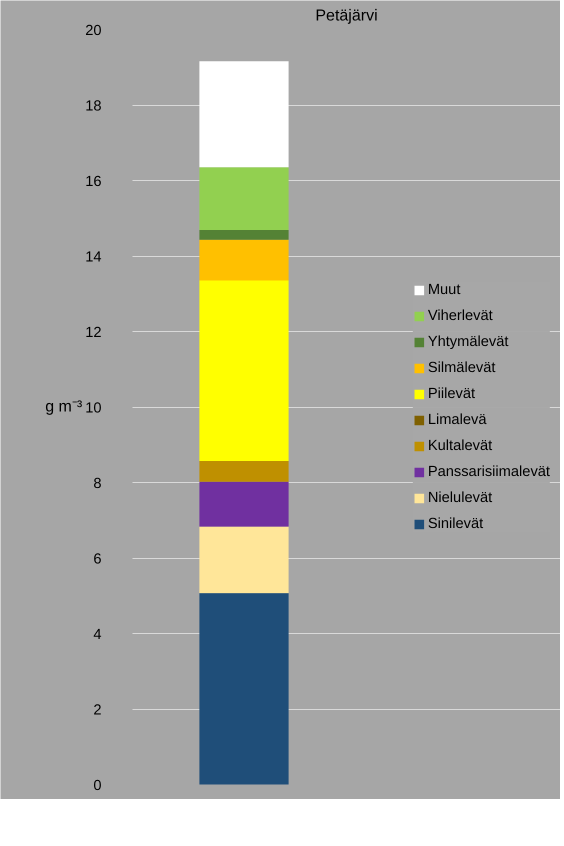 This screenshot has width=564, height=846. I want to click on legend-label: Muut, so click(444, 290).